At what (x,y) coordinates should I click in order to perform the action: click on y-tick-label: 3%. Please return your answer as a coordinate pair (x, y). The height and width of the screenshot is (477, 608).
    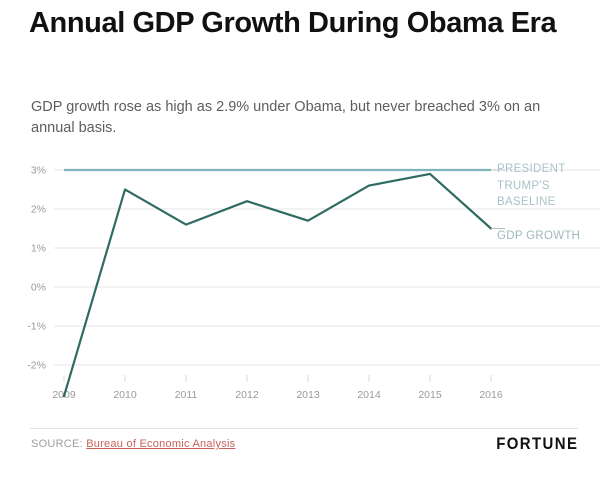
    Looking at the image, I should click on (38, 171).